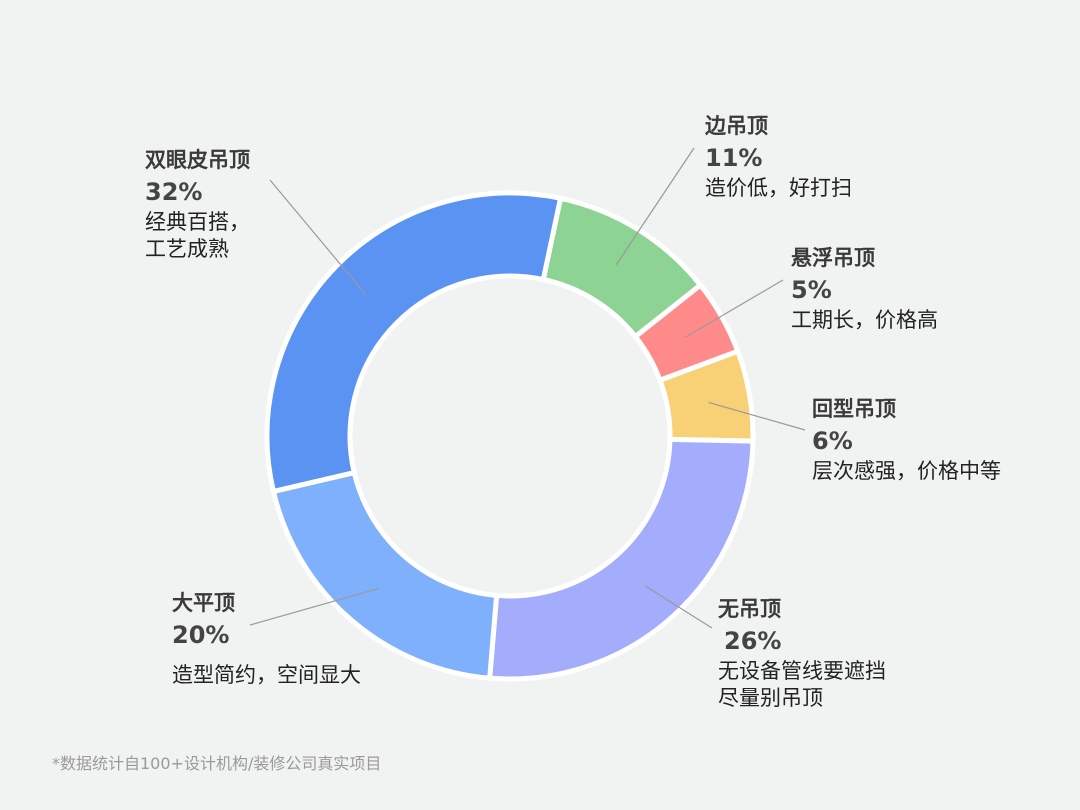 This screenshot has width=1080, height=810. I want to click on category-label: 大平顶, so click(203, 603).